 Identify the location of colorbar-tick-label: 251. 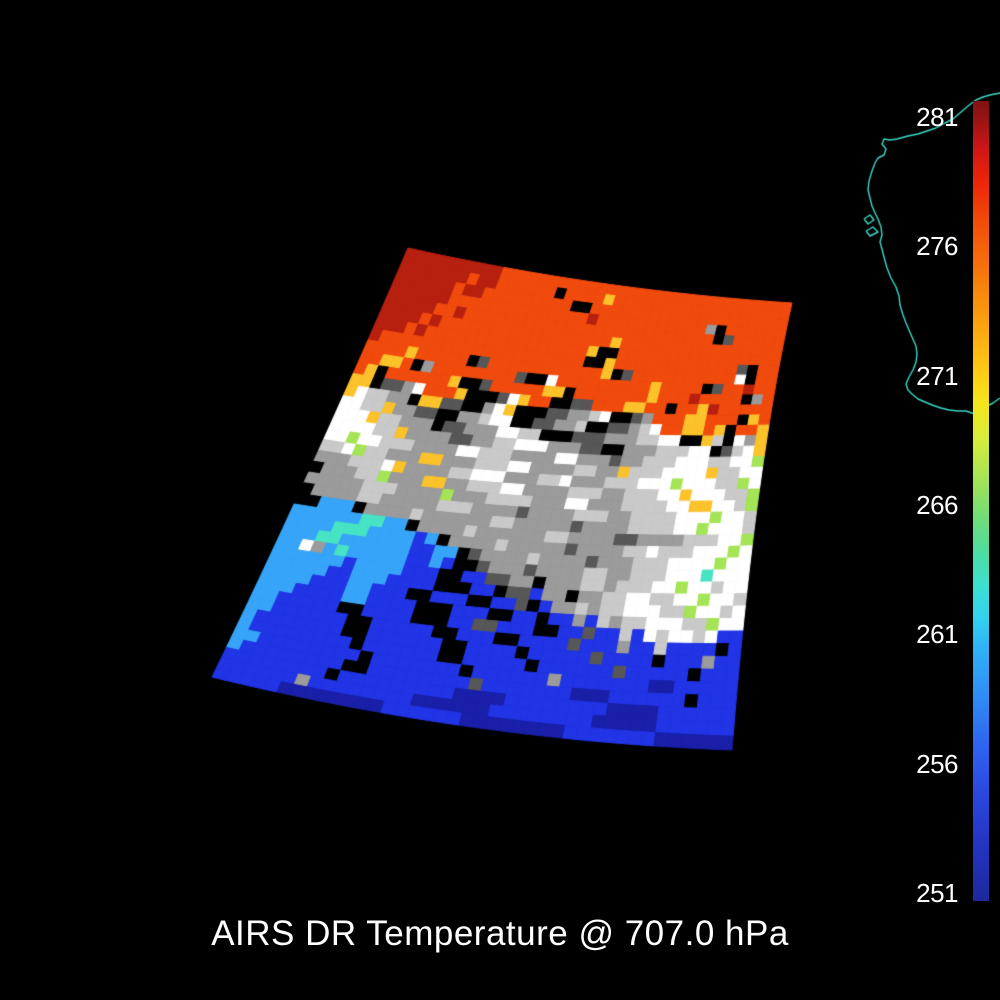
(937, 893).